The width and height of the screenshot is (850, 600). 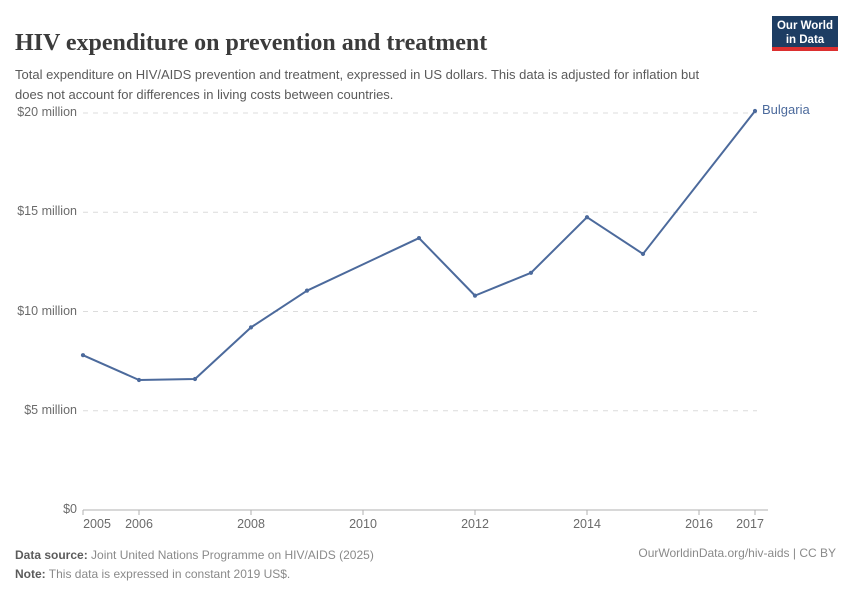 What do you see at coordinates (97, 524) in the screenshot?
I see `x-axis-tick-label: 2005` at bounding box center [97, 524].